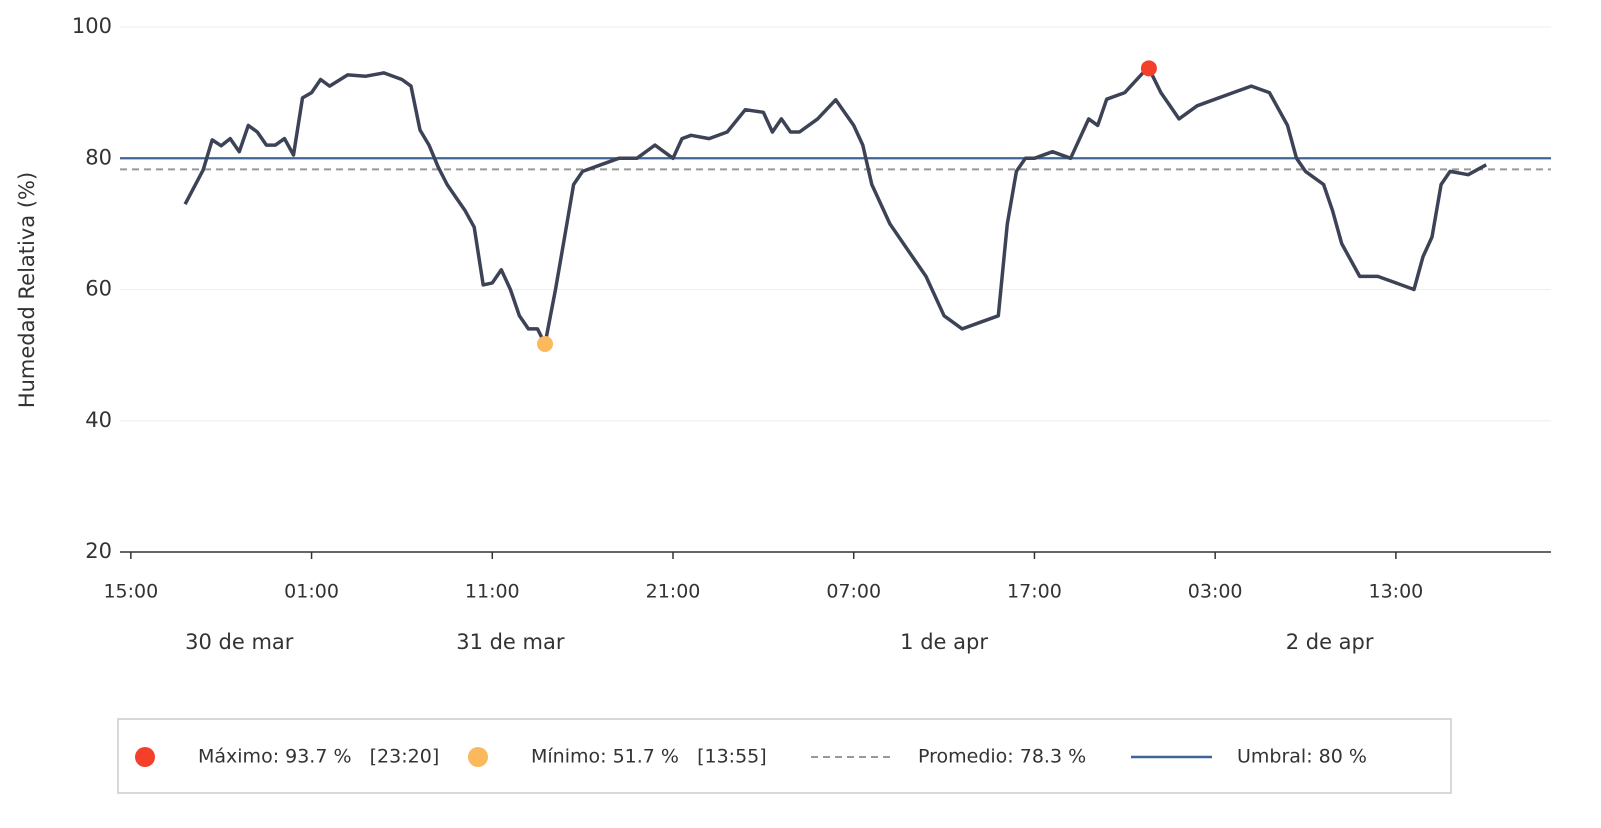 This screenshot has width=1601, height=828. I want to click on legend-avg-label: Promedio: 78.3 %, so click(1002, 757).